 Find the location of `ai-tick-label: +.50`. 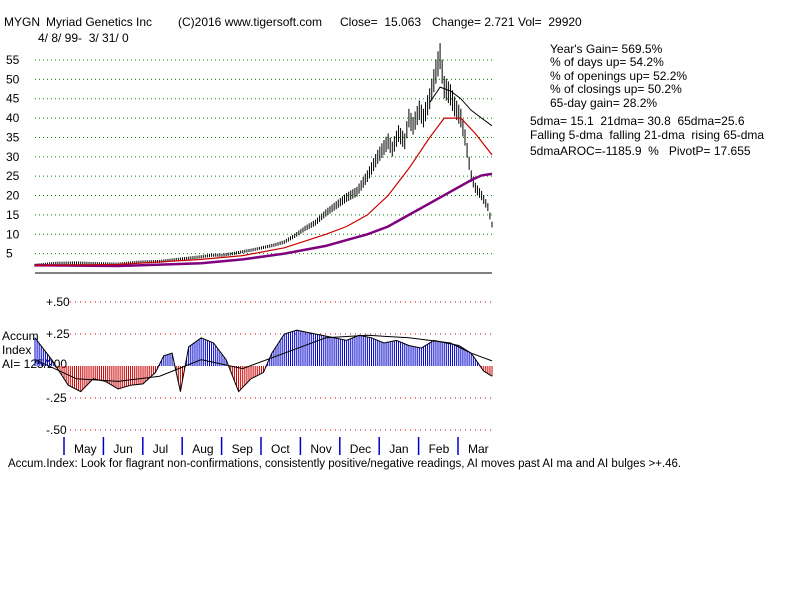

ai-tick-label: +.50 is located at coordinates (58, 302).